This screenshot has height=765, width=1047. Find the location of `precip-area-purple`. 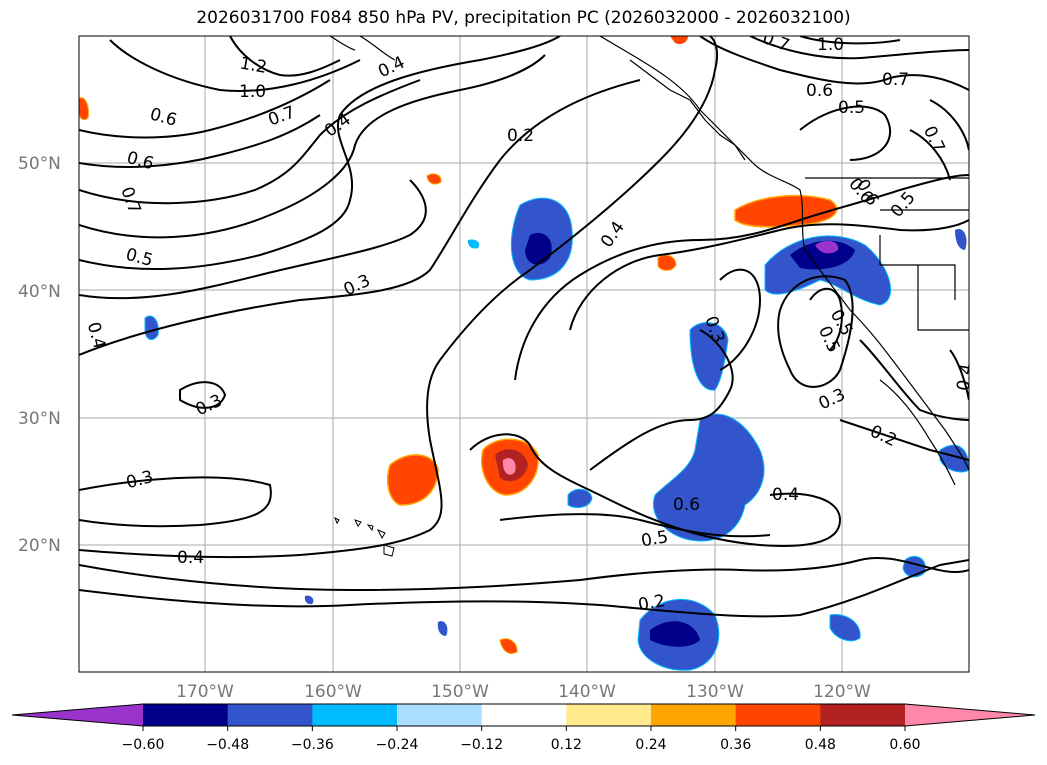

precip-area-purple is located at coordinates (827, 247).